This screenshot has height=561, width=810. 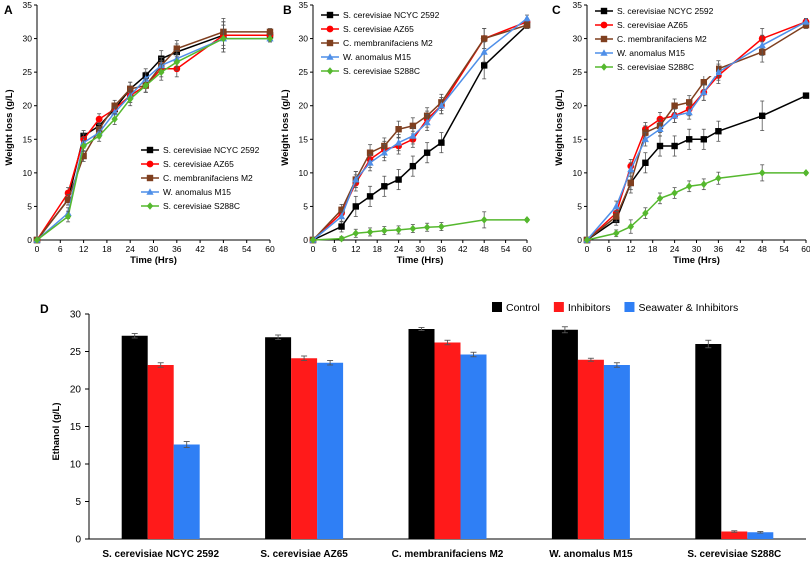 What do you see at coordinates (304, 554) in the screenshot?
I see `category-label: S. cerevisiae AZ65` at bounding box center [304, 554].